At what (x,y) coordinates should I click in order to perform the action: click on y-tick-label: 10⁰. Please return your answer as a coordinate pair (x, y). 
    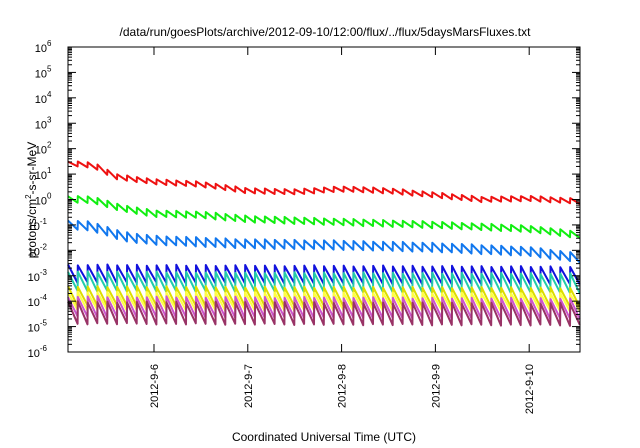
    Looking at the image, I should click on (43, 200).